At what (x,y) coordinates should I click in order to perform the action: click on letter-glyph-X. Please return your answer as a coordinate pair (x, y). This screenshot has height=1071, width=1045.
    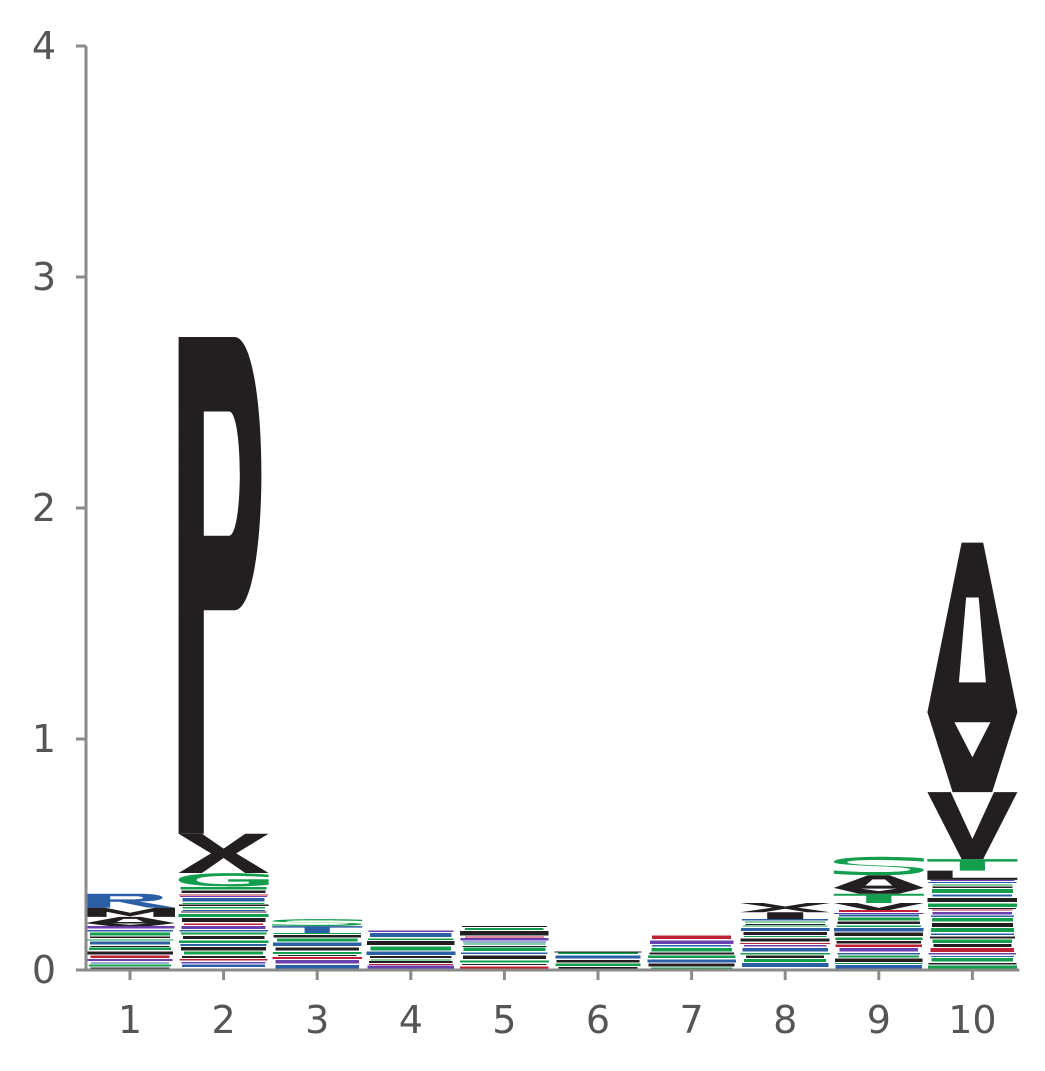
    Looking at the image, I should click on (223, 853).